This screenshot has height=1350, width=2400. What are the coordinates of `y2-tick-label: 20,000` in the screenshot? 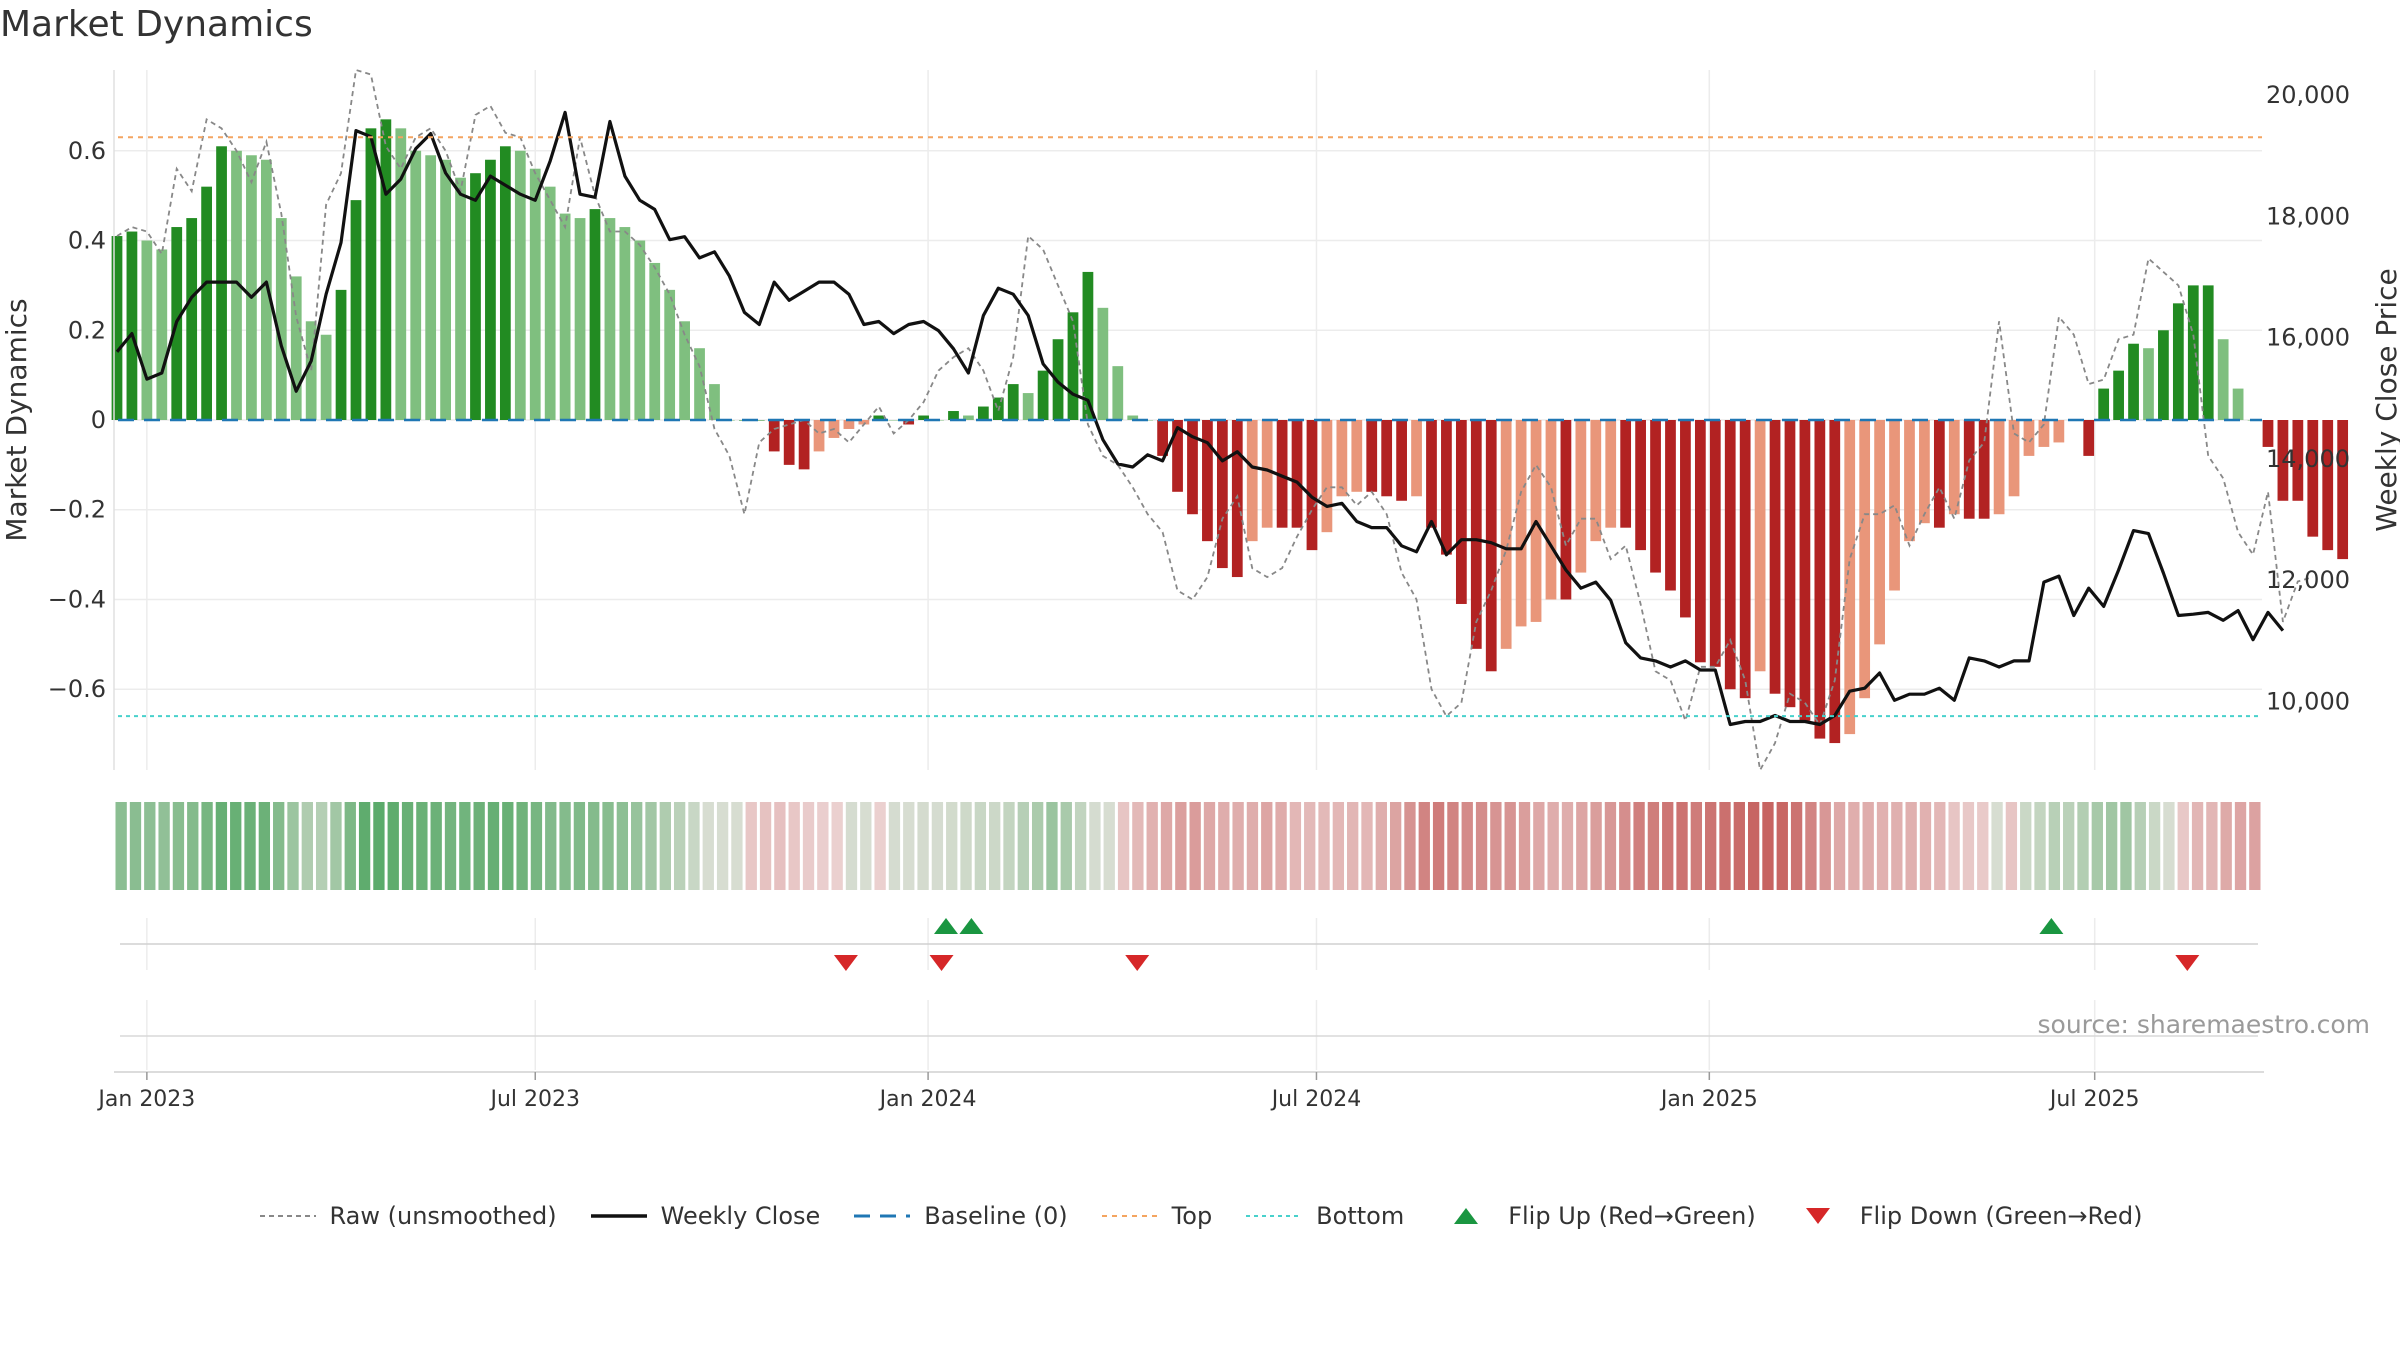 It's located at (2308, 95).